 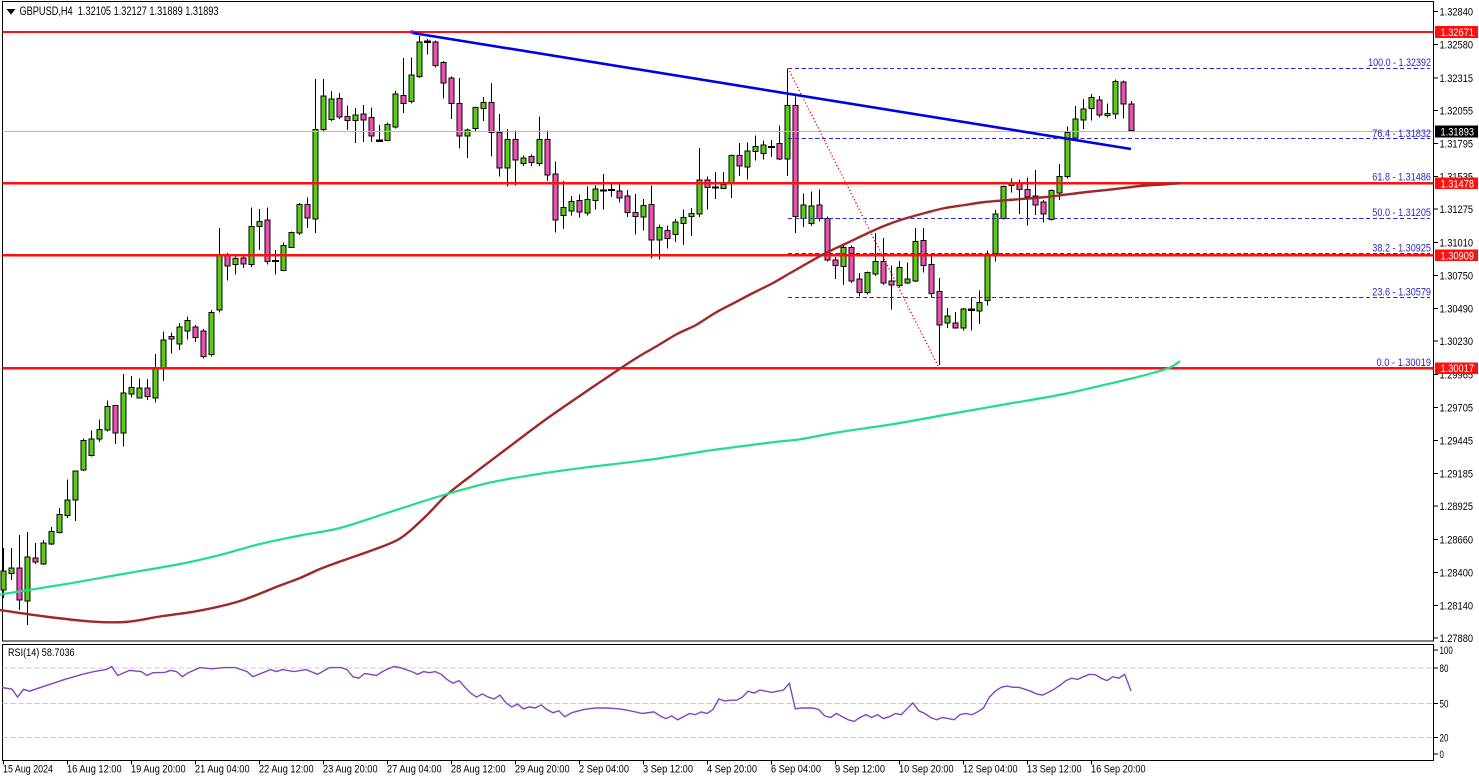 What do you see at coordinates (604, 770) in the screenshot?
I see `svg-text: 2 Sep 04:00` at bounding box center [604, 770].